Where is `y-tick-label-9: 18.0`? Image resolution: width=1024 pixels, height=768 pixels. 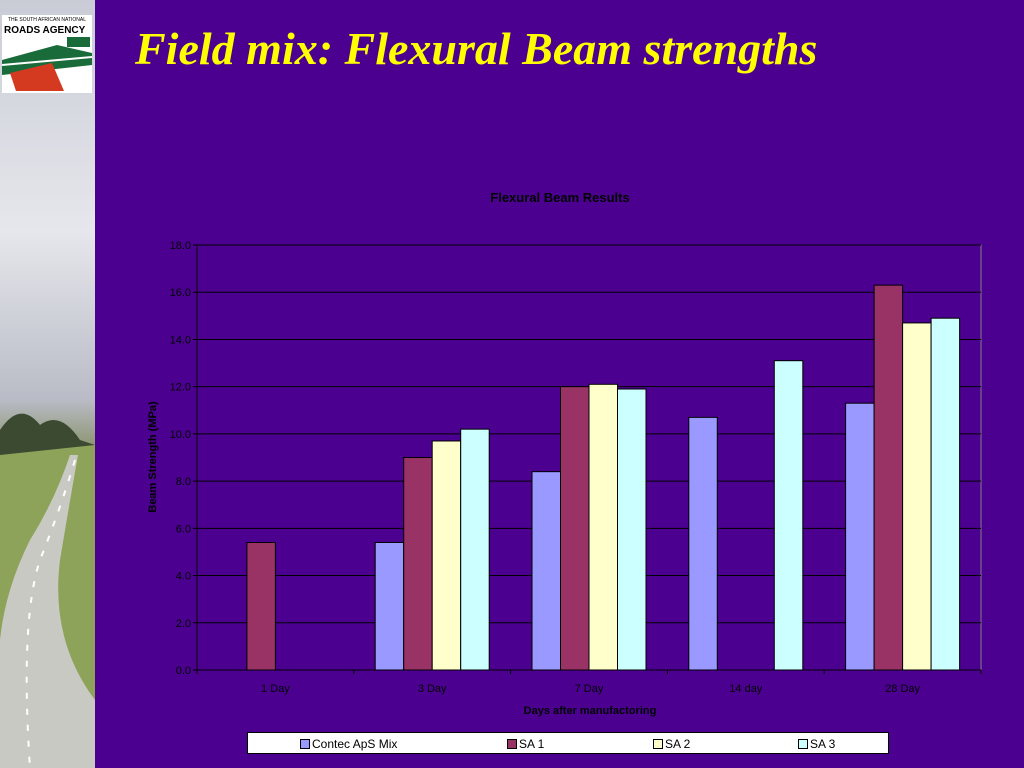 y-tick-label-9: 18.0 is located at coordinates (180, 246).